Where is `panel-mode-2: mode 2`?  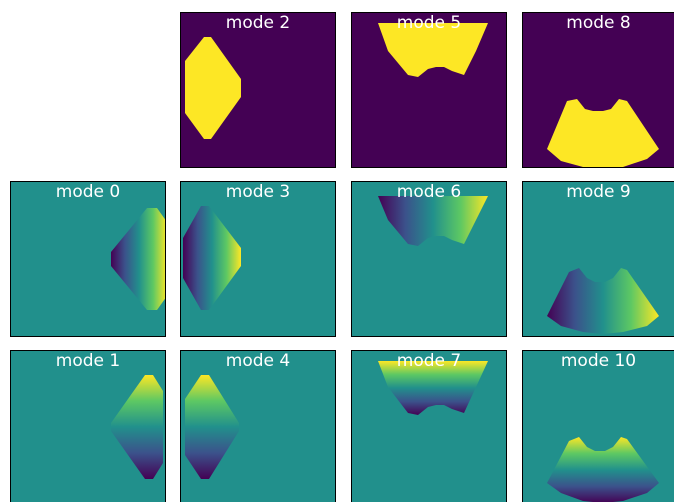 panel-mode-2: mode 2 is located at coordinates (258, 90).